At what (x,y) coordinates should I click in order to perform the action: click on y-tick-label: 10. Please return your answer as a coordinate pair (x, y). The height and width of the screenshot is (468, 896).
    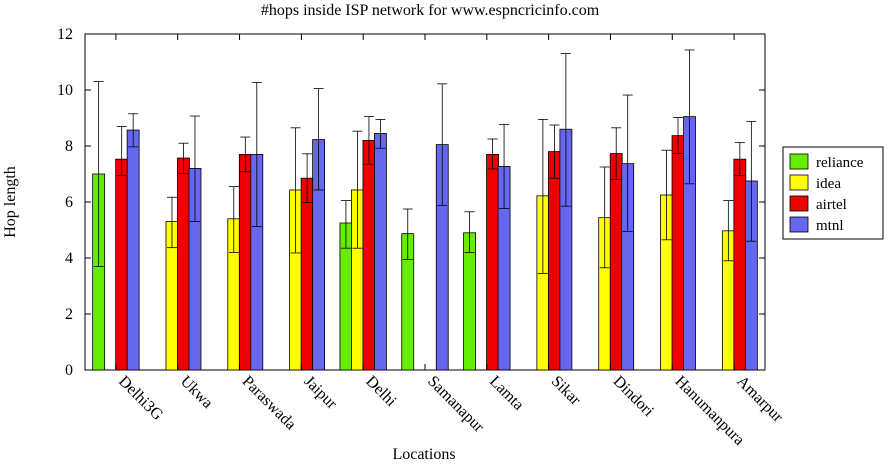
    Looking at the image, I should click on (65, 90).